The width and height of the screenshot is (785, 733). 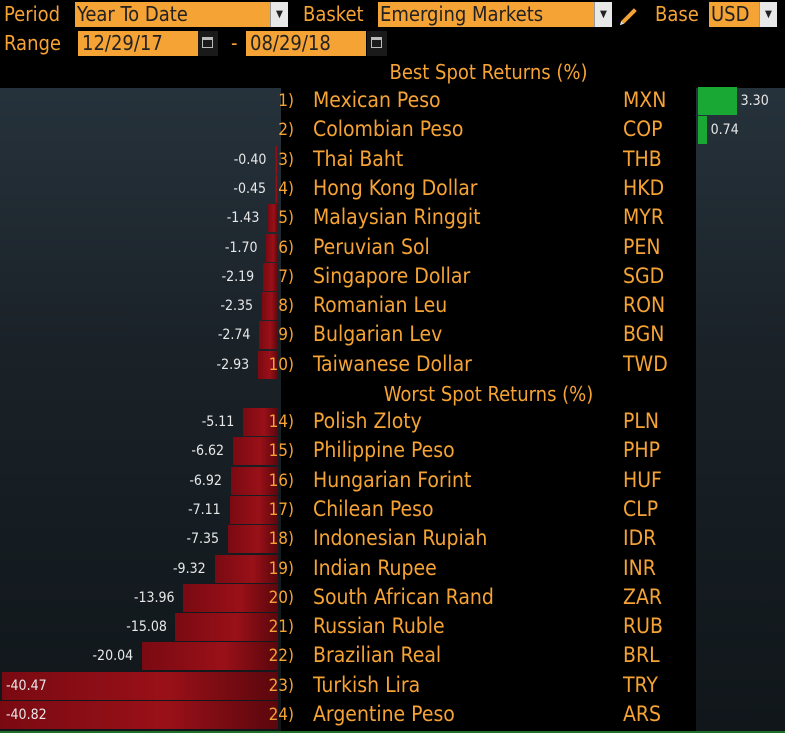 I want to click on return-value: -40.82, so click(x=26, y=715).